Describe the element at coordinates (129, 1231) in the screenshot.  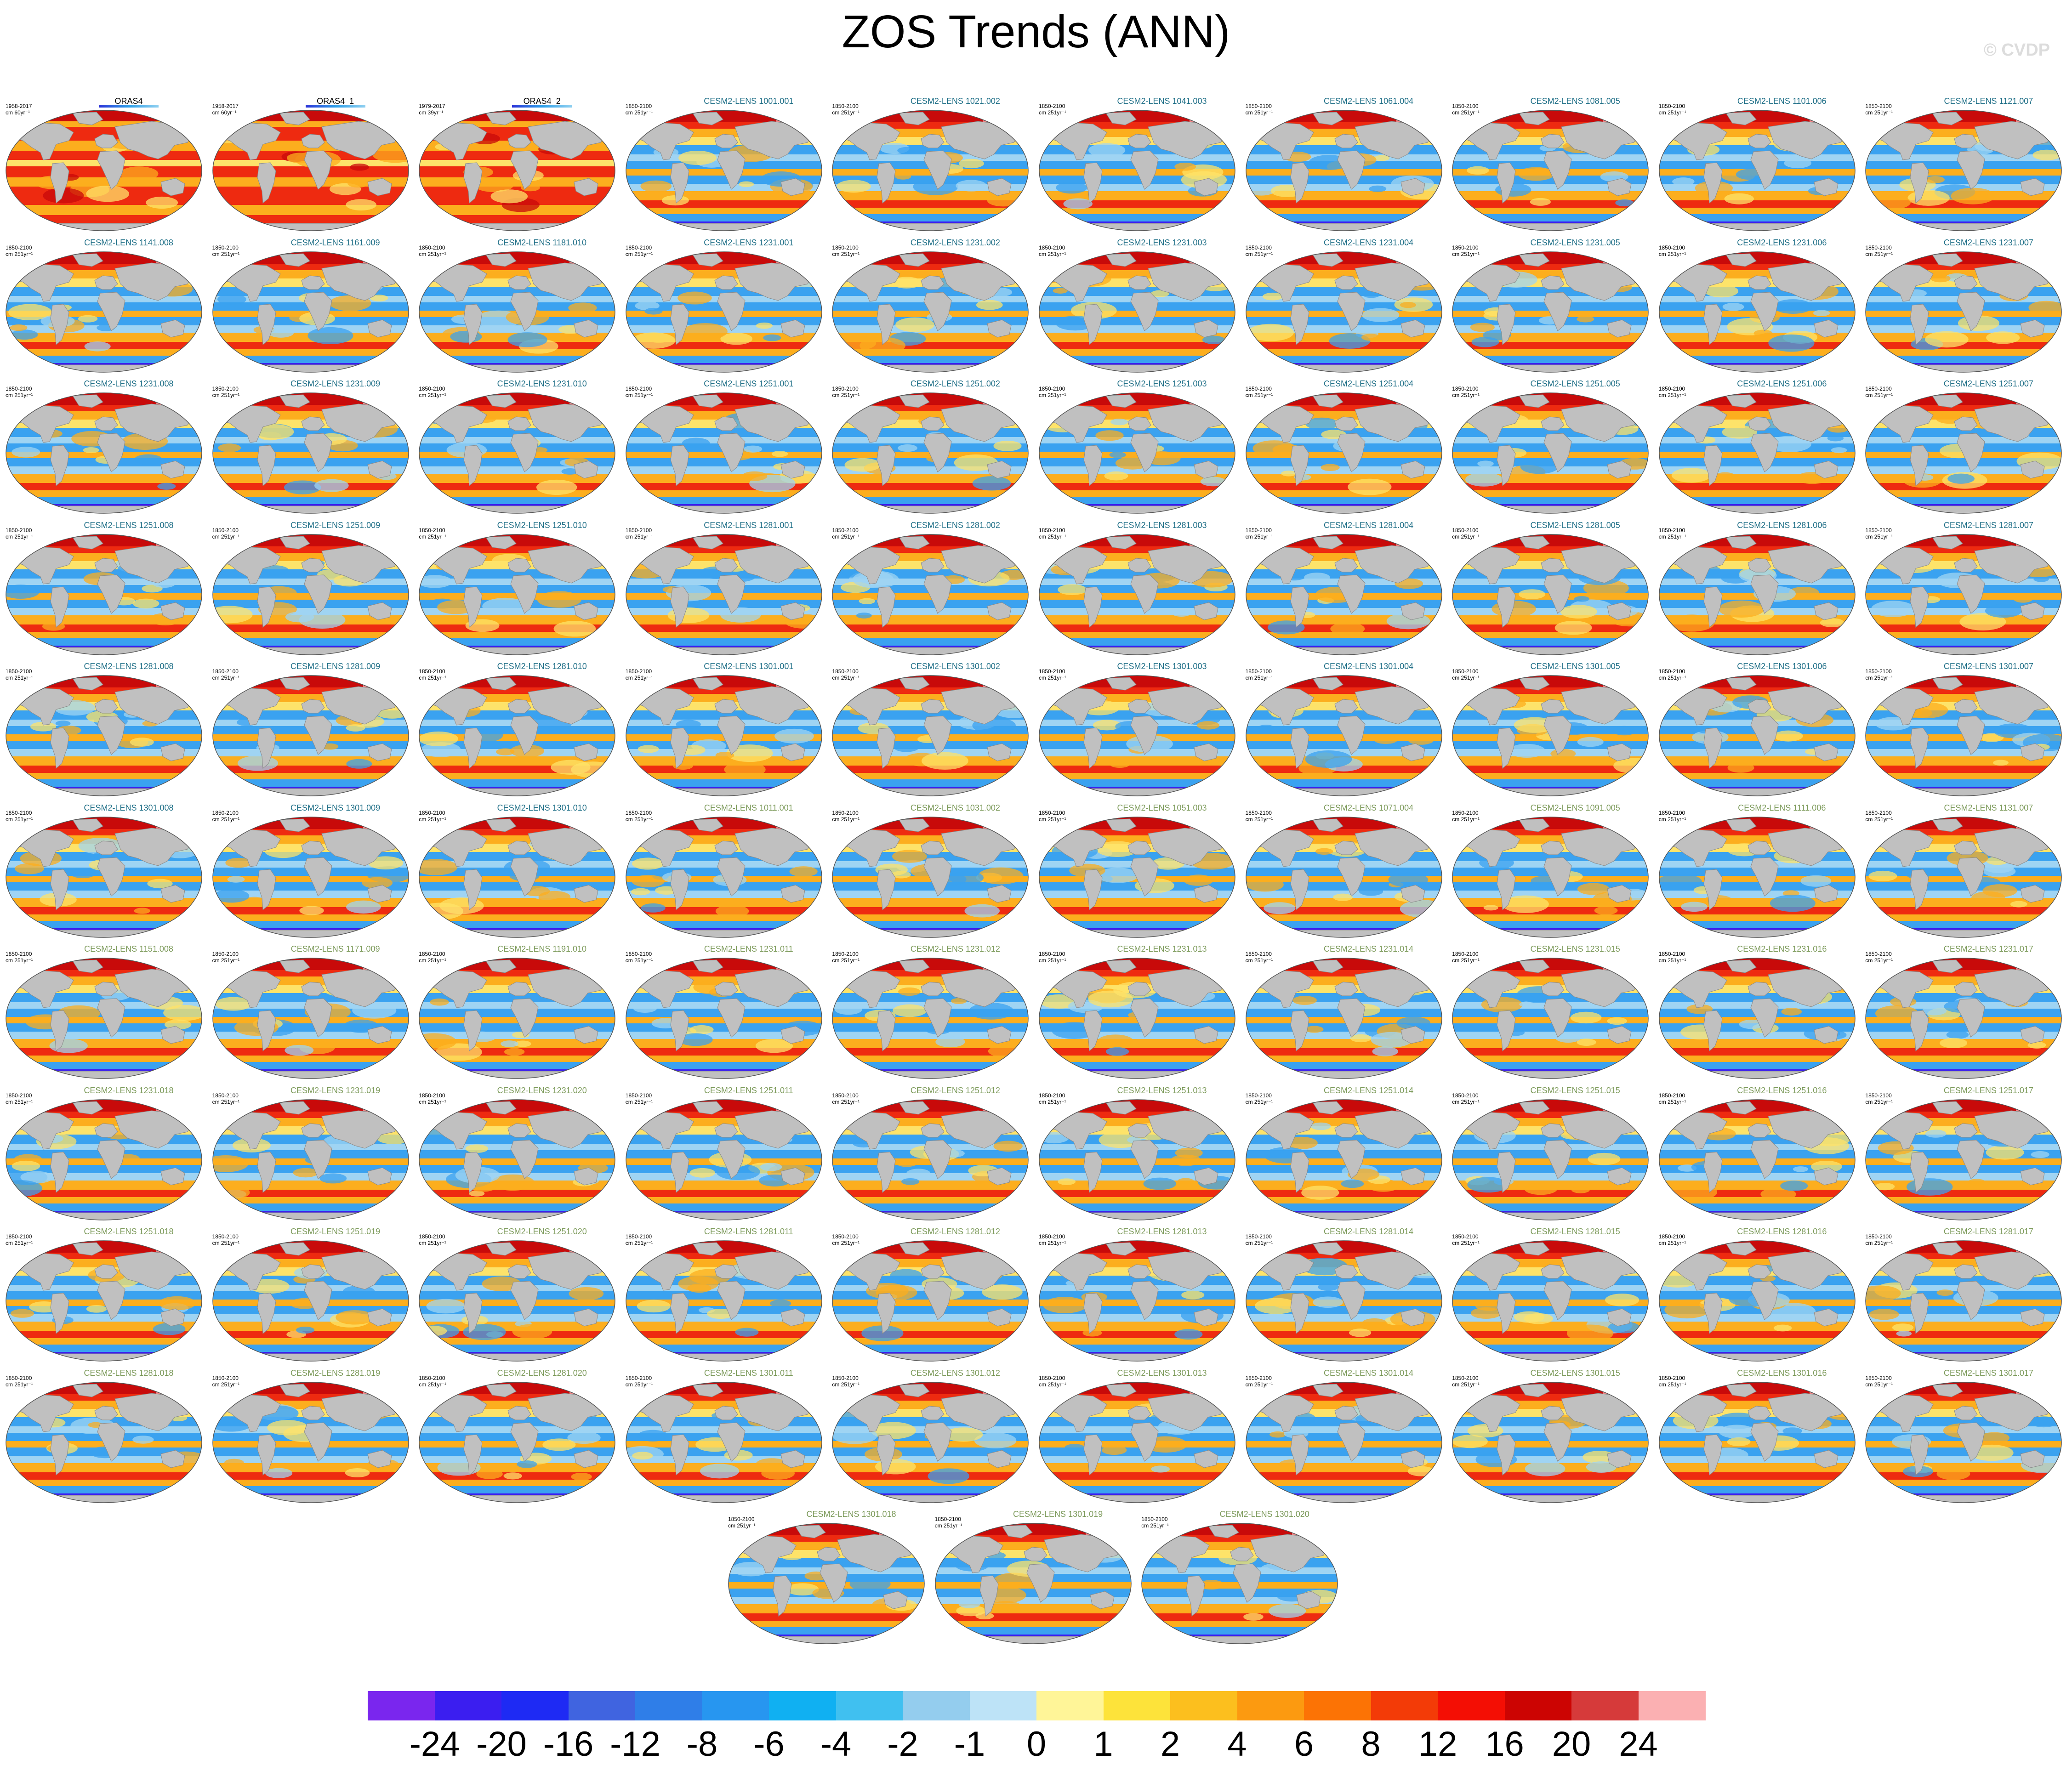
I see `panel-title: CESM2-LENS 1251.018` at that location.